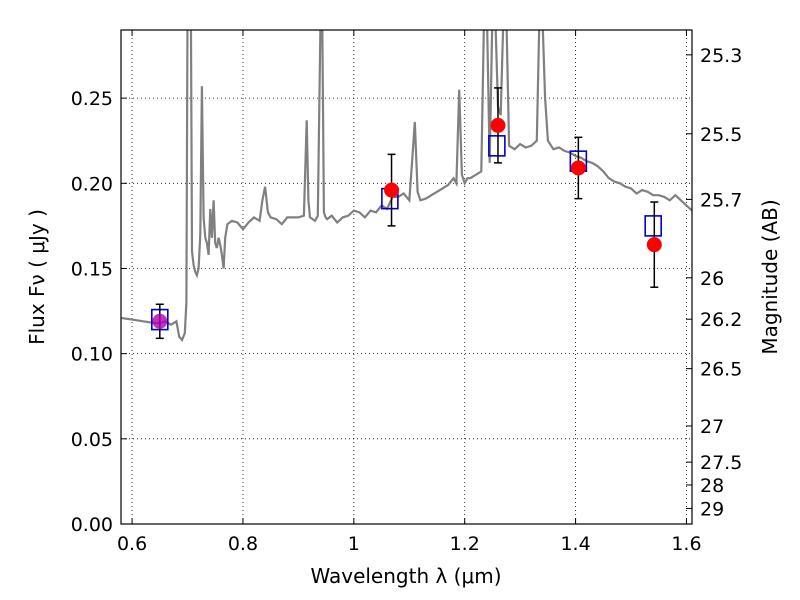  I want to click on y-tick-label: 0.25, so click(92, 99).